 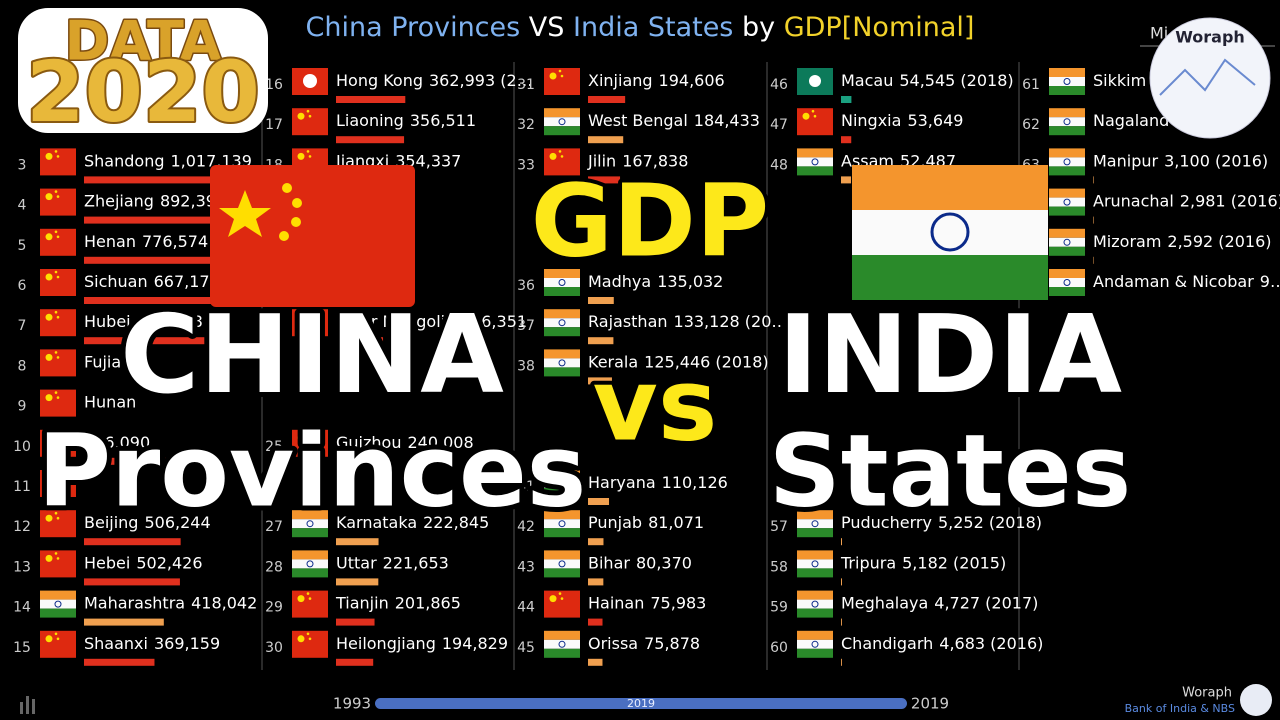 I want to click on row-value: 418,042, so click(x=224, y=602).